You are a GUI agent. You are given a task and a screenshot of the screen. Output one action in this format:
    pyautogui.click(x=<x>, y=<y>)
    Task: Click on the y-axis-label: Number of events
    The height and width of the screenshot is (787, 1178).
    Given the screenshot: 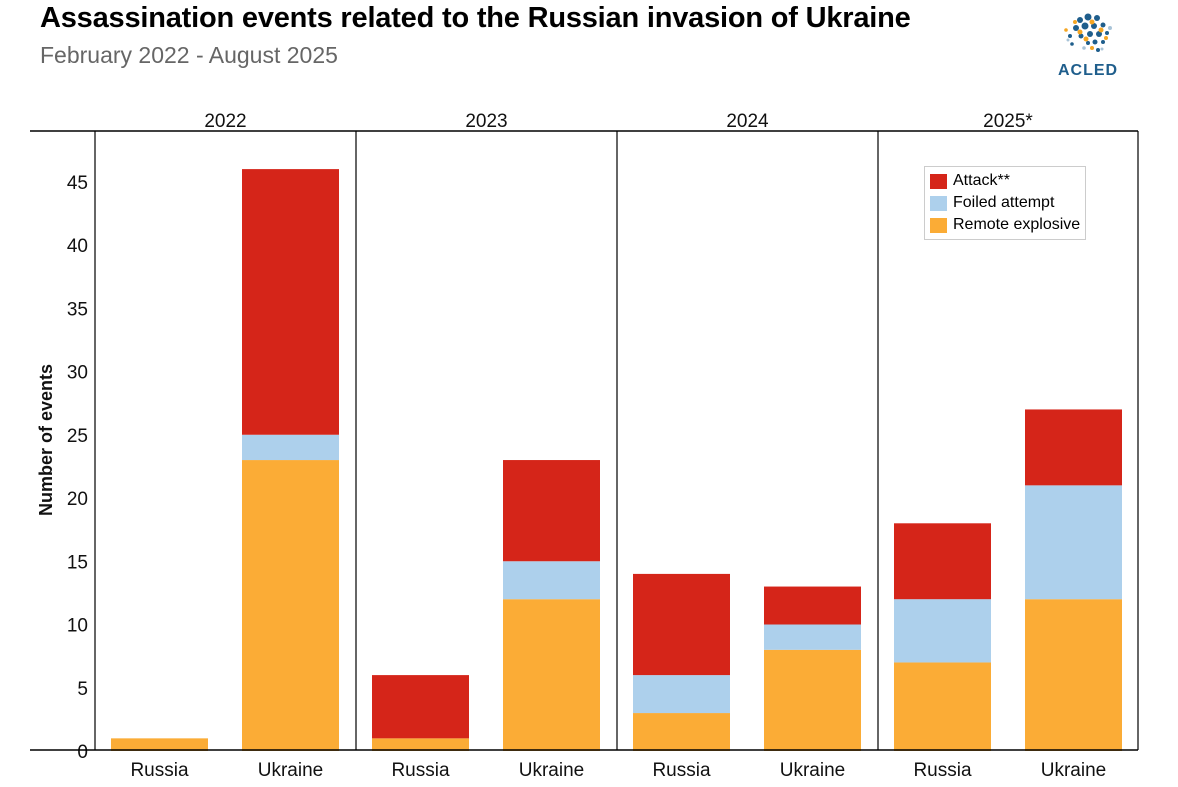 What is the action you would take?
    pyautogui.click(x=46, y=440)
    